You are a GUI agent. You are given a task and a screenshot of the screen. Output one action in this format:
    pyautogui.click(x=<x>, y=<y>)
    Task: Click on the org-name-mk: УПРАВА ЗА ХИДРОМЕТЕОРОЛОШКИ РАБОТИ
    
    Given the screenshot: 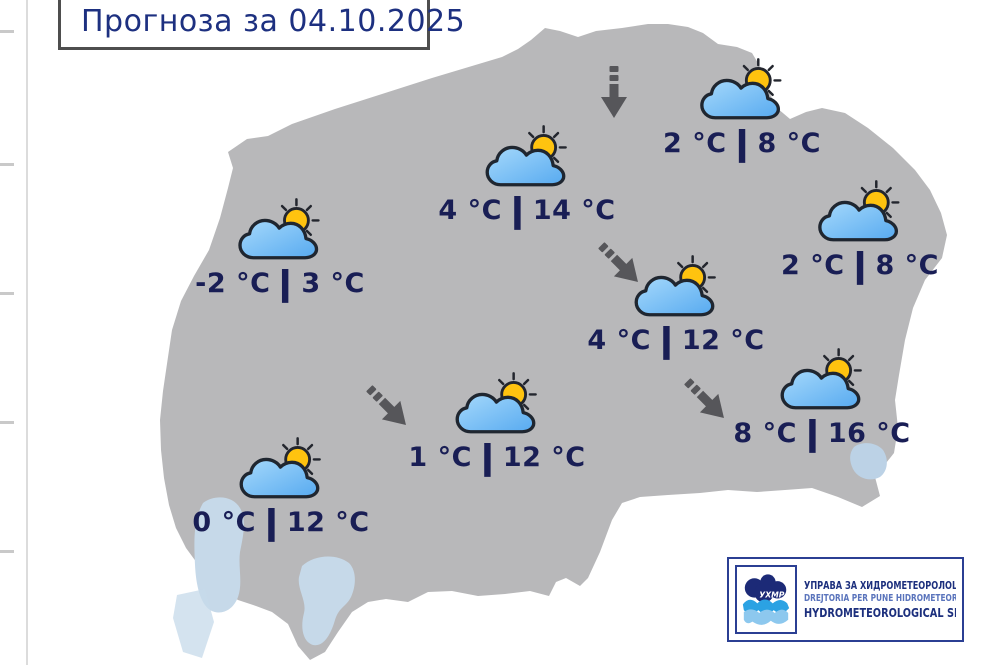 What is the action you would take?
    pyautogui.click(x=880, y=585)
    